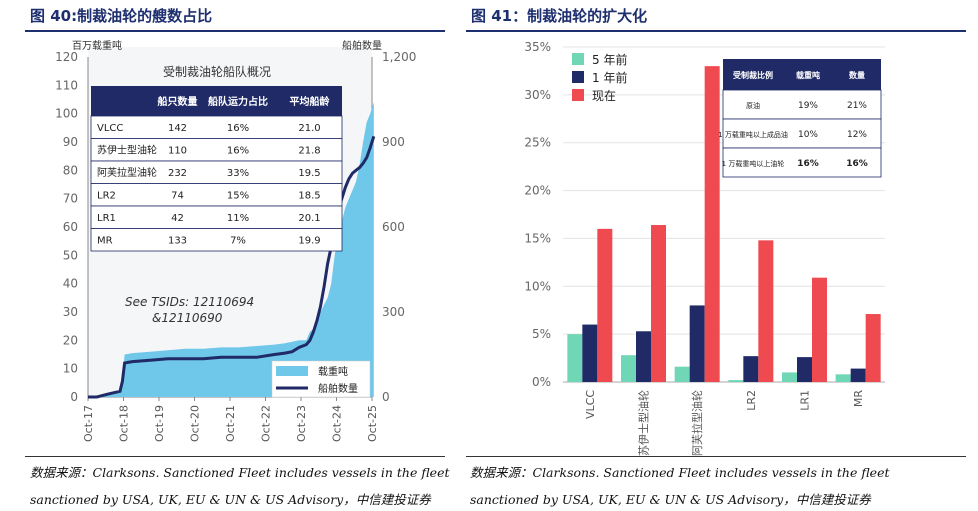 The width and height of the screenshot is (978, 511). I want to click on x-tick-label: Oct-22, so click(266, 423).